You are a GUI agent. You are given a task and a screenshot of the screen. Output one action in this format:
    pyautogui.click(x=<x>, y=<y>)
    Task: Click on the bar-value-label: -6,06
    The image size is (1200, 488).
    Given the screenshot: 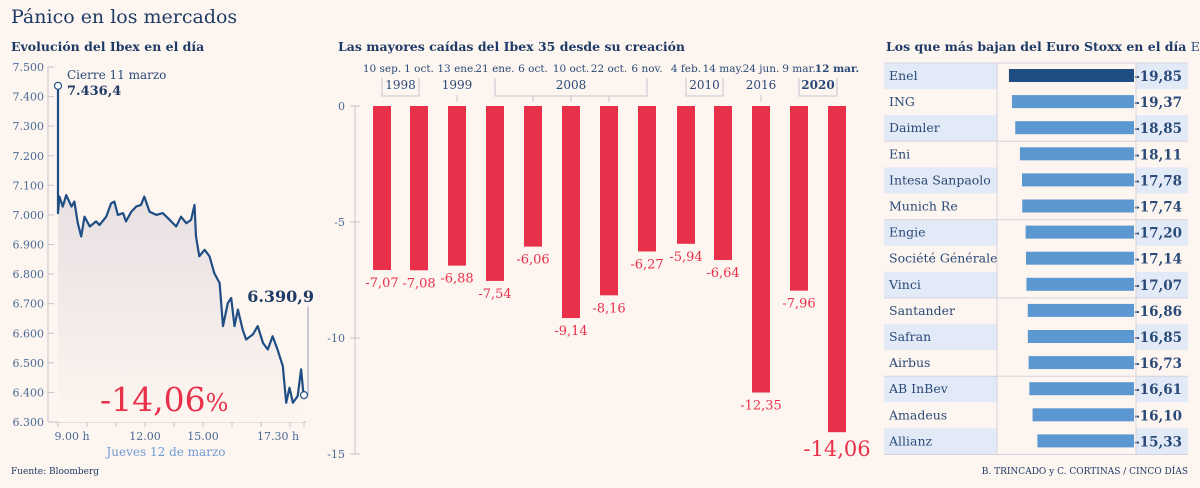 What is the action you would take?
    pyautogui.click(x=532, y=260)
    